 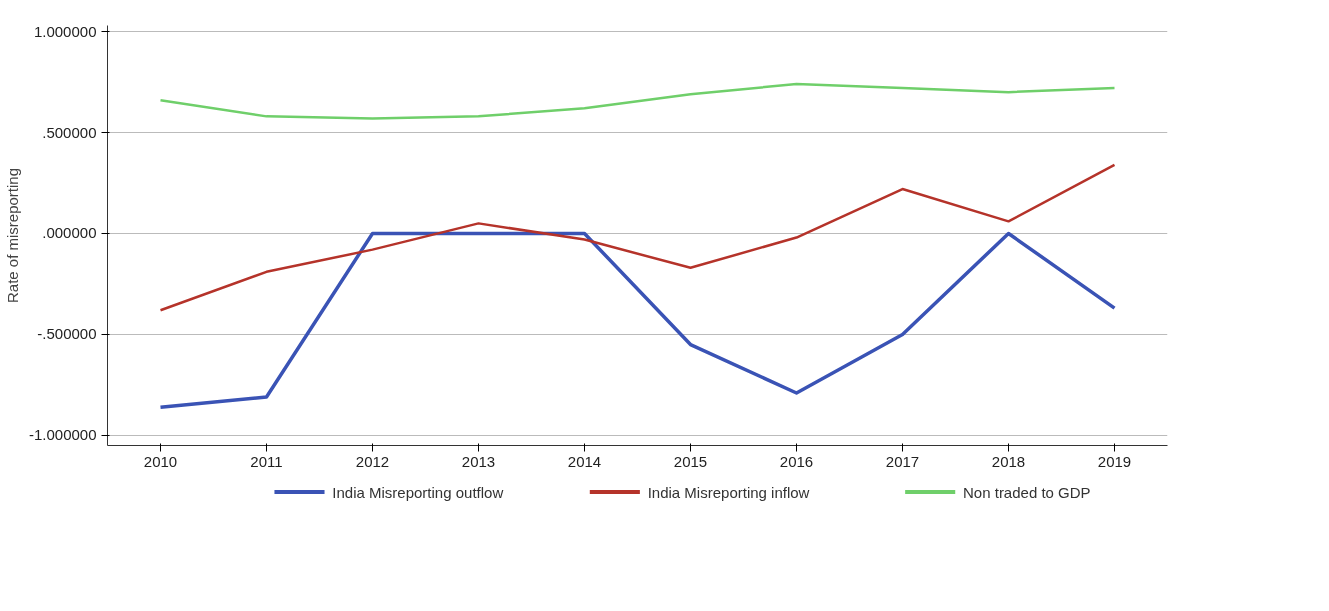 What do you see at coordinates (584, 461) in the screenshot?
I see `x-tick-label: 2014` at bounding box center [584, 461].